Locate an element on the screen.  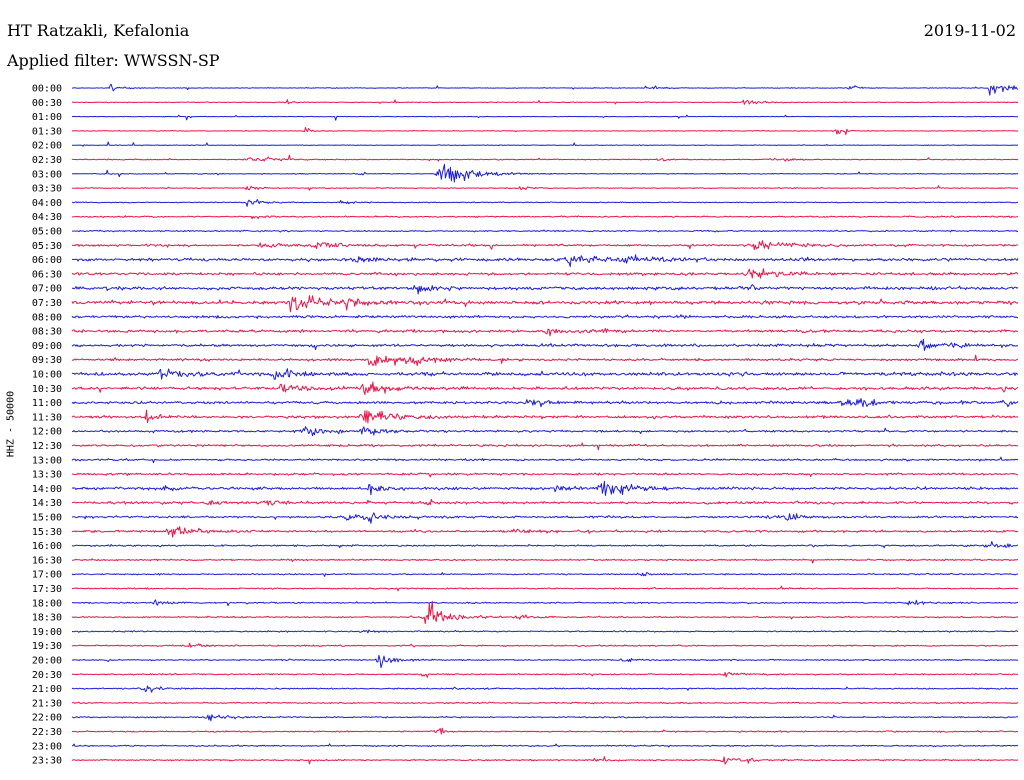
row-time-label: 10:00 is located at coordinates (47, 375).